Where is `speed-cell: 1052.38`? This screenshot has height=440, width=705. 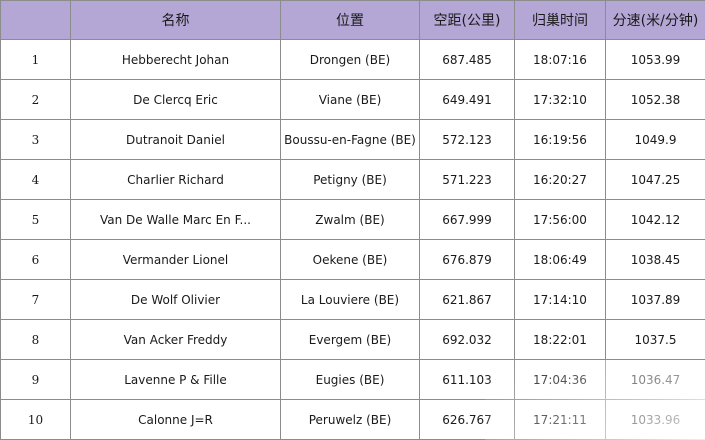
speed-cell: 1052.38 is located at coordinates (655, 99).